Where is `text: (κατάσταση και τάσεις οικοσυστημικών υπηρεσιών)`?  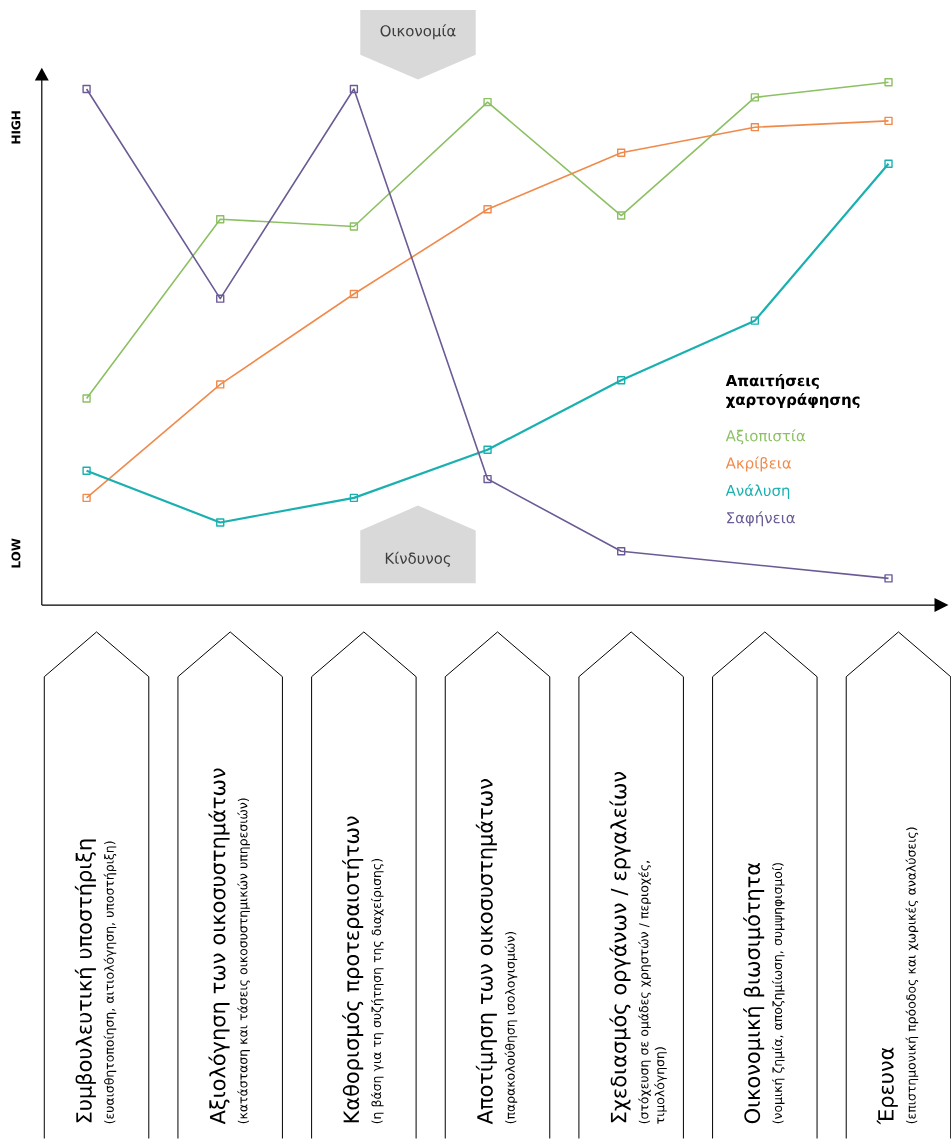
text: (κατάσταση και τάσεις οικοσυστημικών υπηρεσιών) is located at coordinates (243, 961).